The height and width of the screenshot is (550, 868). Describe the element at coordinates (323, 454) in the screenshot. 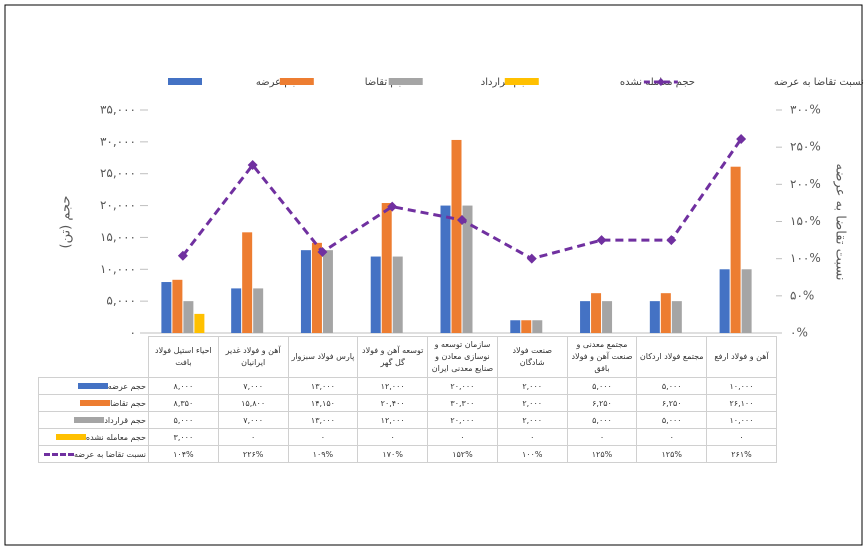

I see `table-cell: ۱۰۹%` at that location.